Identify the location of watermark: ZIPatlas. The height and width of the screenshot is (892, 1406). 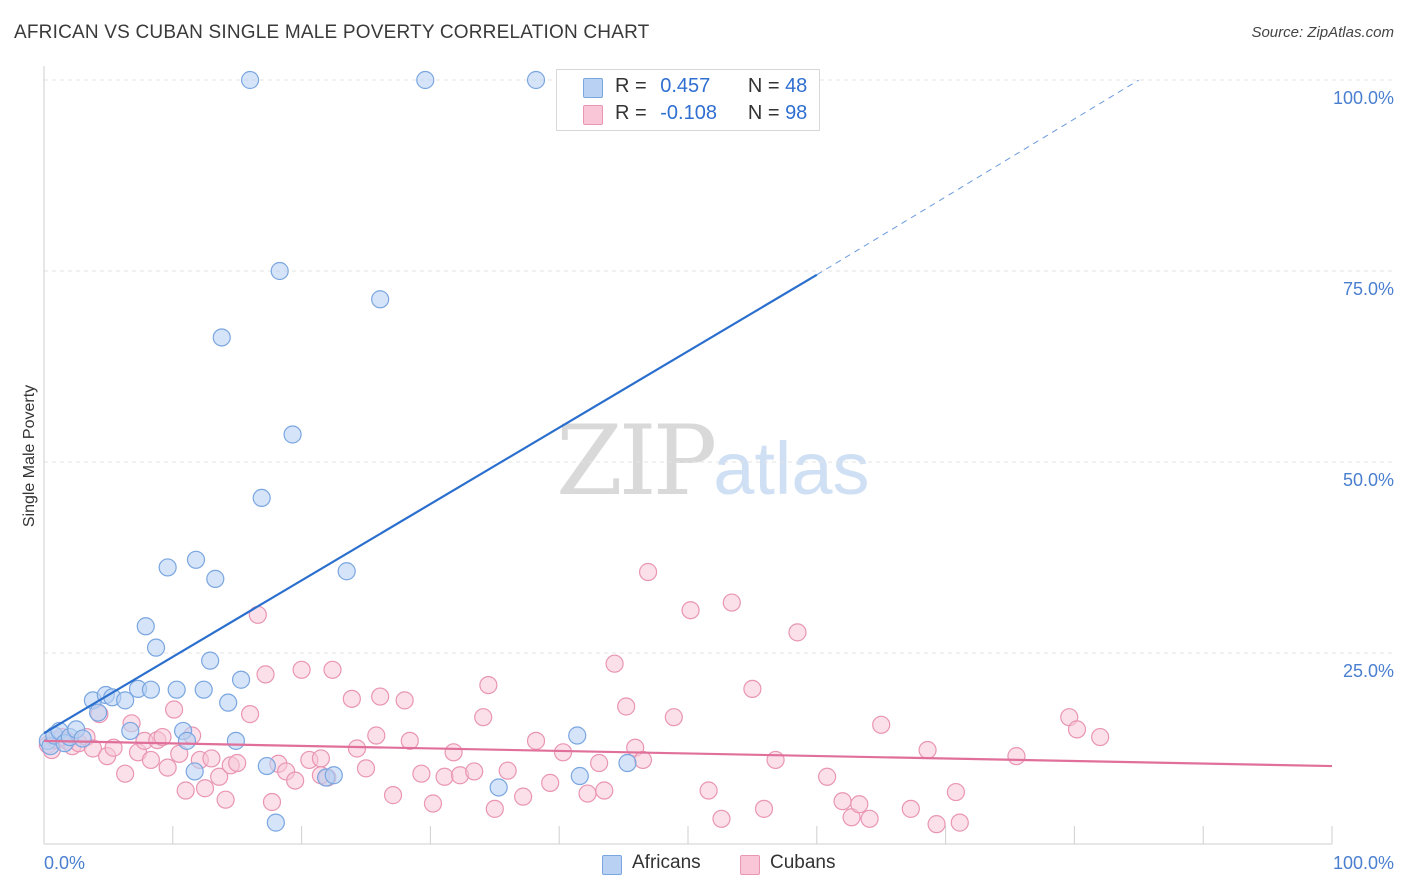
(713, 461).